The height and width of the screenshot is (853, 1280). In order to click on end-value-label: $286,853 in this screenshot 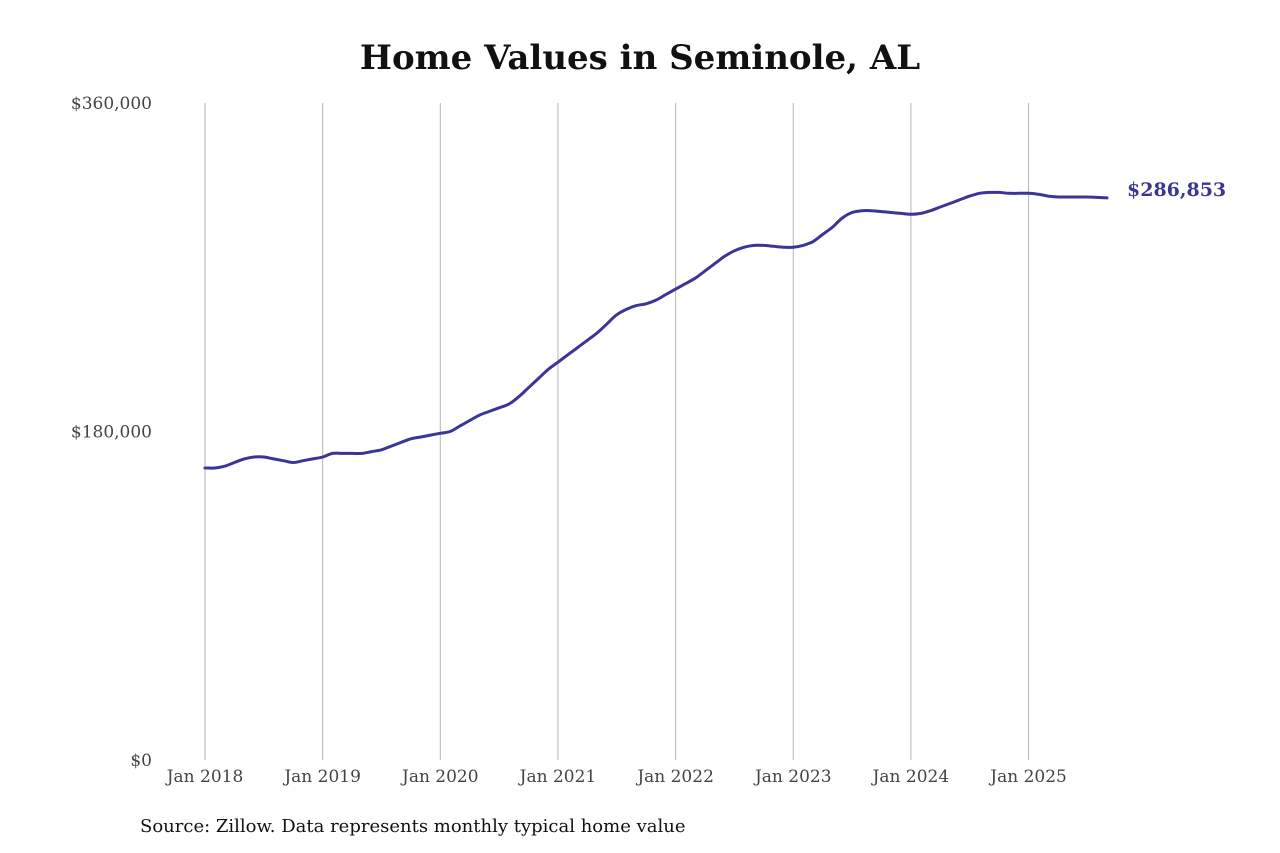, I will do `click(1176, 190)`.